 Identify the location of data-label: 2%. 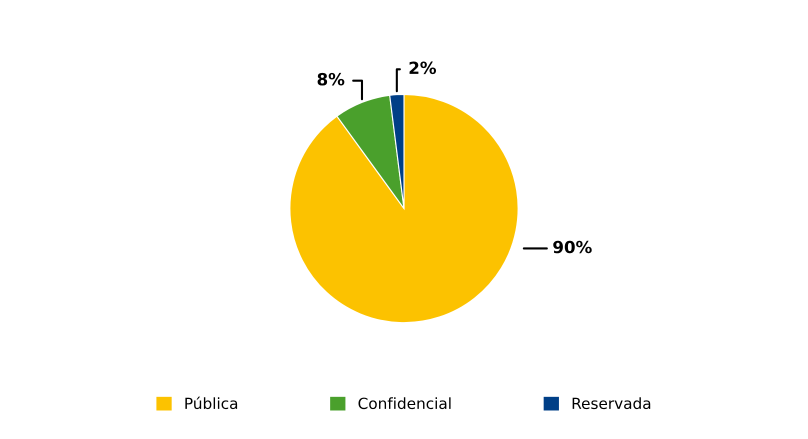
(423, 68).